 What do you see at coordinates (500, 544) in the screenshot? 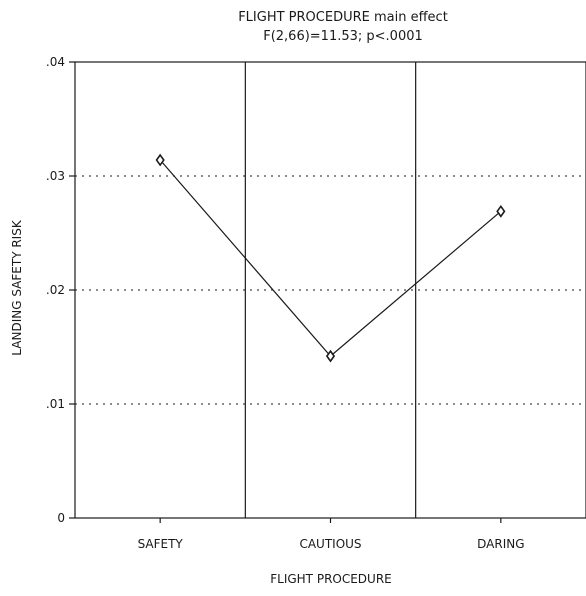
I see `x-tick-label: DARING` at bounding box center [500, 544].